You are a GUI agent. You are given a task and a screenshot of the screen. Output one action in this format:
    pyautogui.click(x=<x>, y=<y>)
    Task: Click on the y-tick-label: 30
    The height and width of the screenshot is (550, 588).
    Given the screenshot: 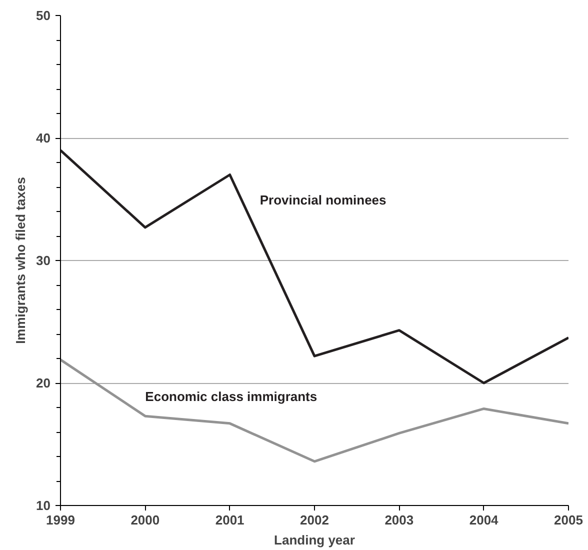 What is the action you would take?
    pyautogui.click(x=43, y=260)
    